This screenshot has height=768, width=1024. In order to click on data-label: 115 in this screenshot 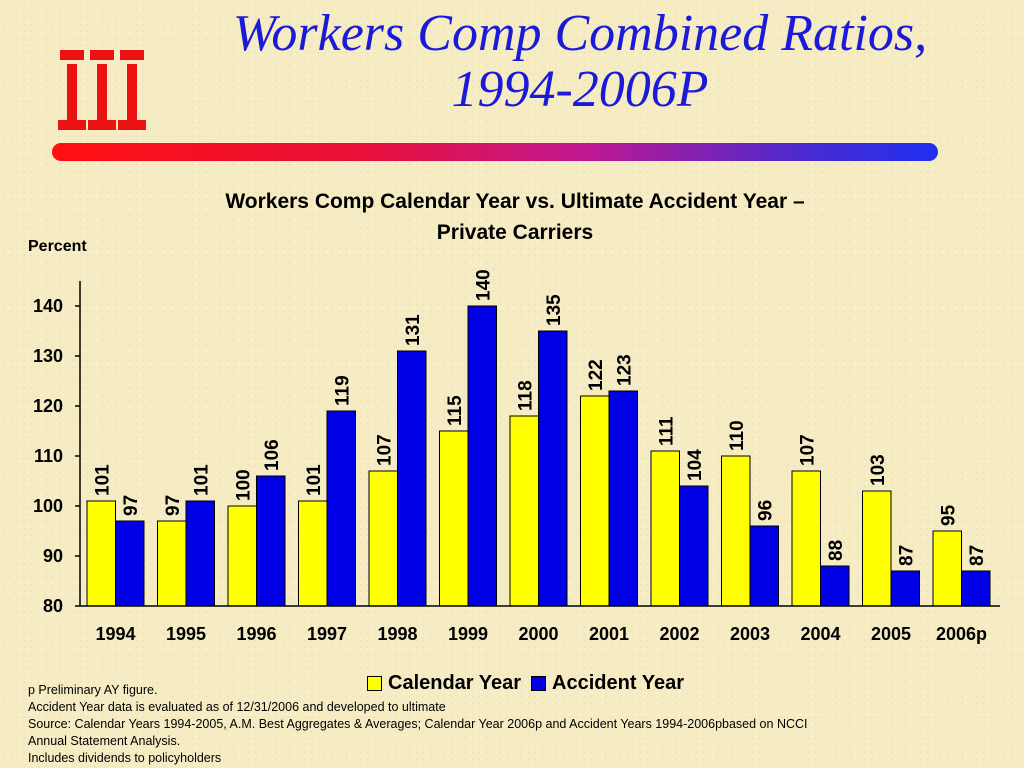, I will do `click(455, 410)`.